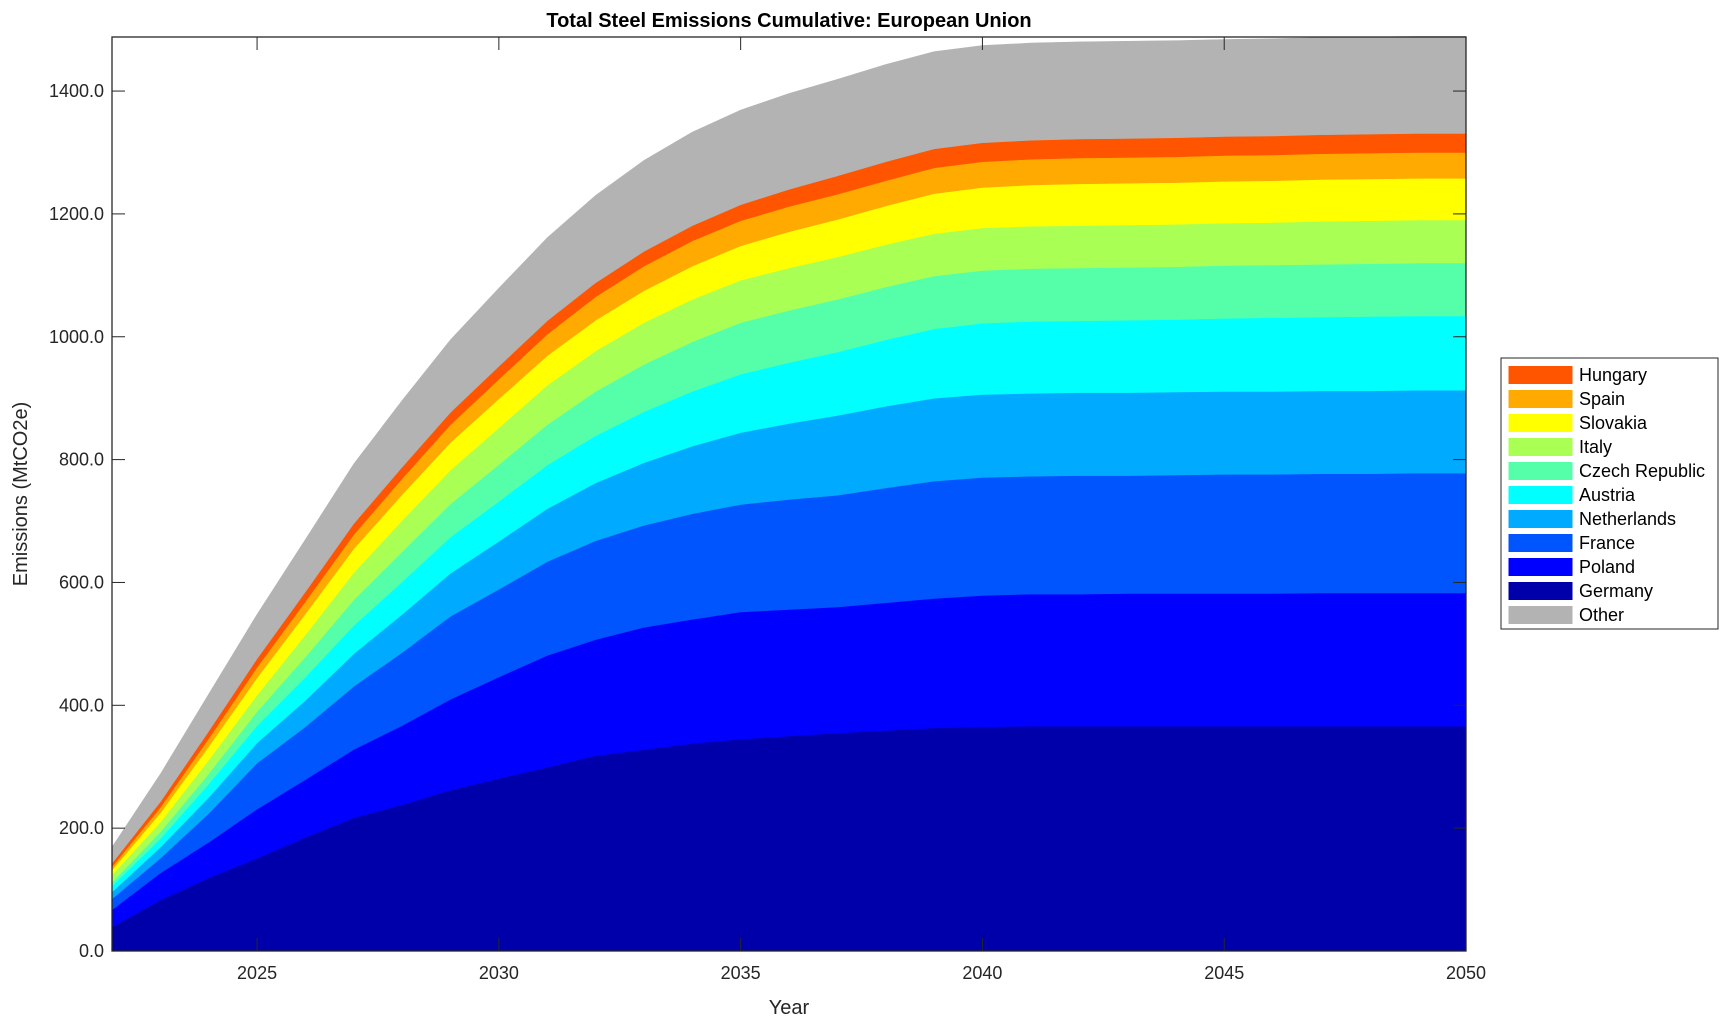  What do you see at coordinates (1627, 519) in the screenshot?
I see `legend-label: Netherlands` at bounding box center [1627, 519].